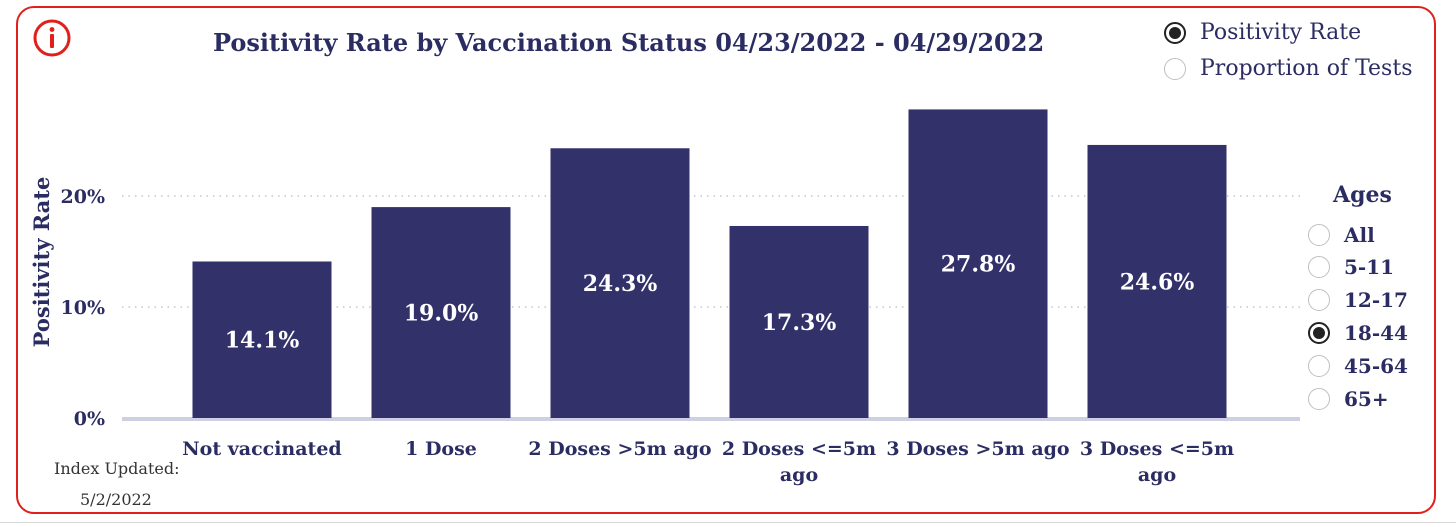 This screenshot has height=527, width=1456. What do you see at coordinates (728, 522) in the screenshot?
I see `page-divider` at bounding box center [728, 522].